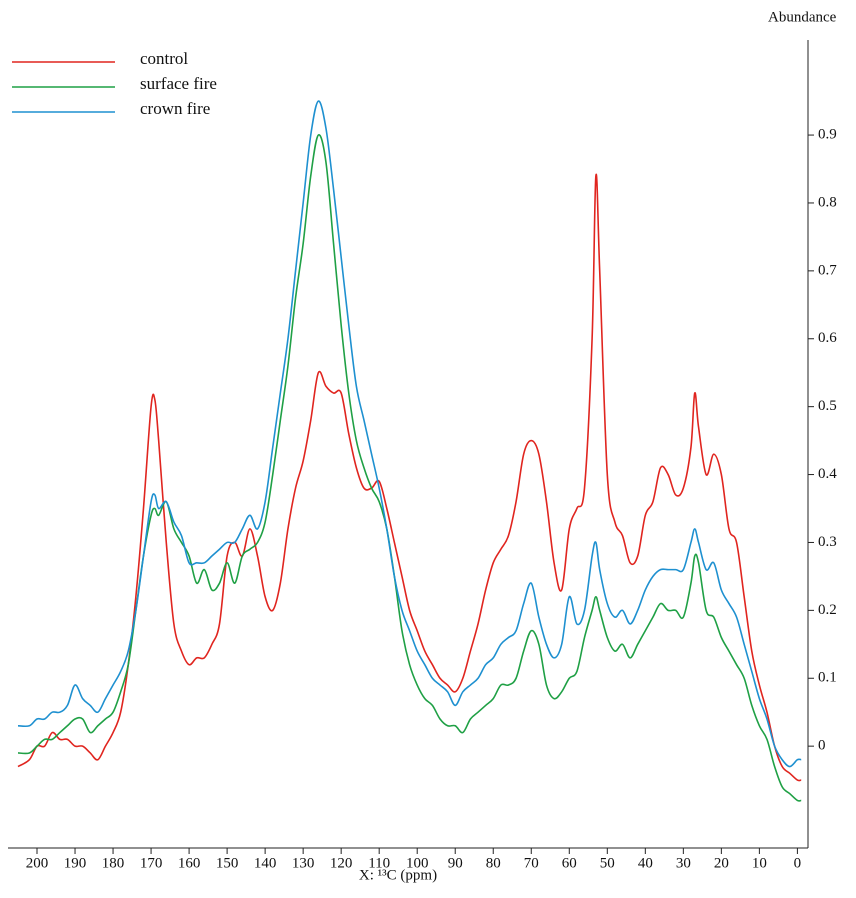 The height and width of the screenshot is (898, 856). Describe the element at coordinates (607, 863) in the screenshot. I see `x-tick-label: 50` at that location.